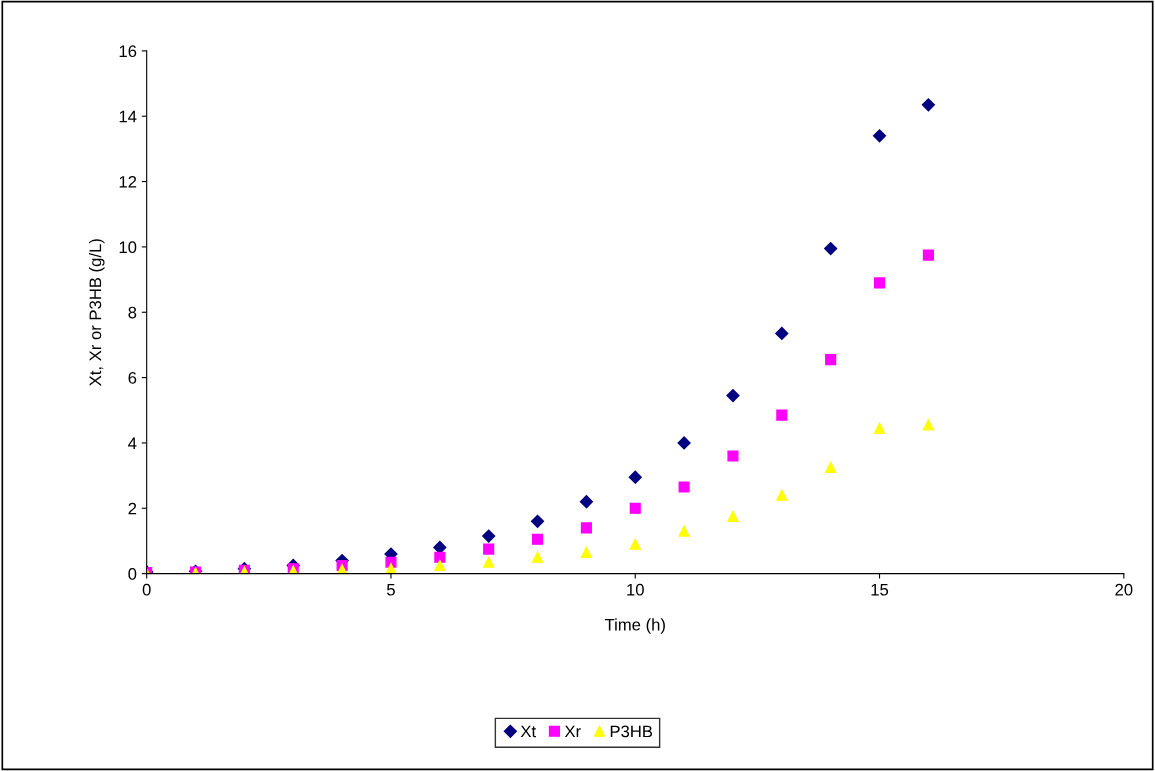 The width and height of the screenshot is (1155, 771). What do you see at coordinates (634, 626) in the screenshot?
I see `x-axis-title: Time (h)` at bounding box center [634, 626].